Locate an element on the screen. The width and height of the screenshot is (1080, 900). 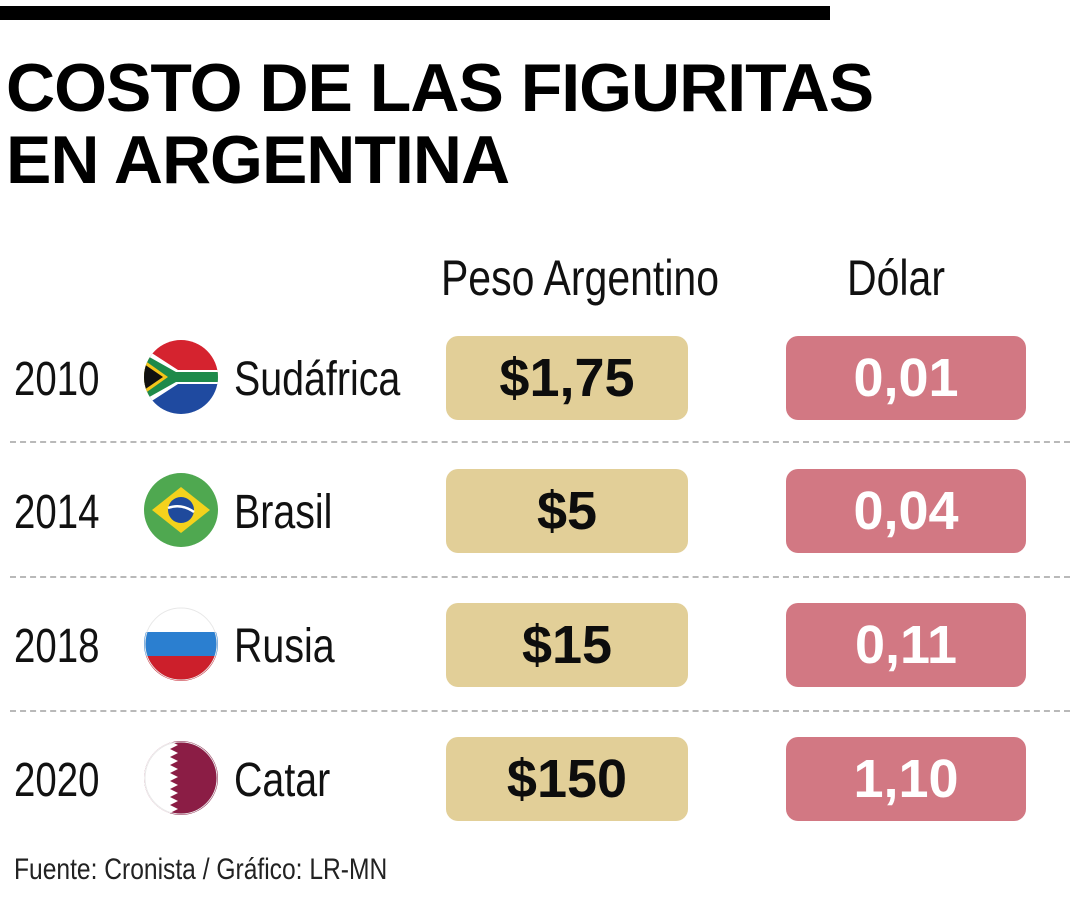
source-note: Fuente: Cronista / Gráfico: LR-MN is located at coordinates (201, 869).